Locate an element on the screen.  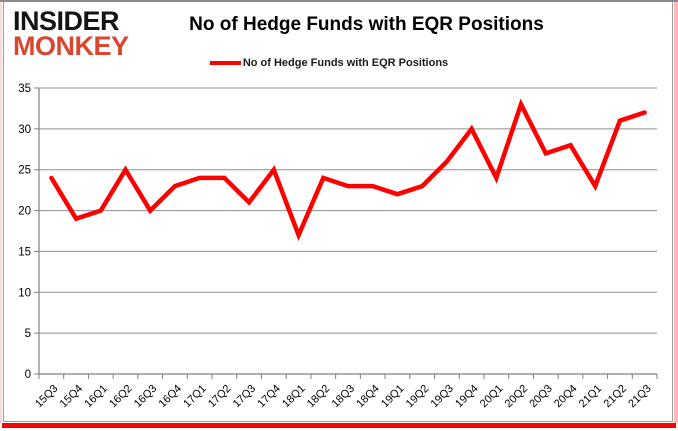
x-axis-label: 18Q2 is located at coordinates (319, 397).